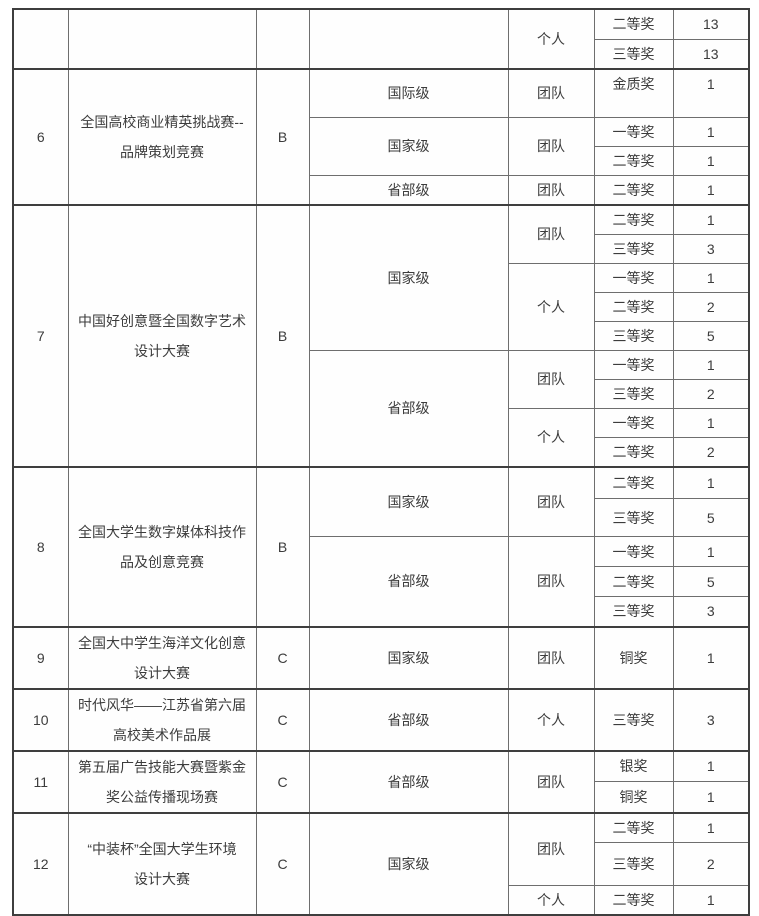 This screenshot has width=759, height=916. Describe the element at coordinates (40, 719) in the screenshot. I see `index-cell: 10` at that location.